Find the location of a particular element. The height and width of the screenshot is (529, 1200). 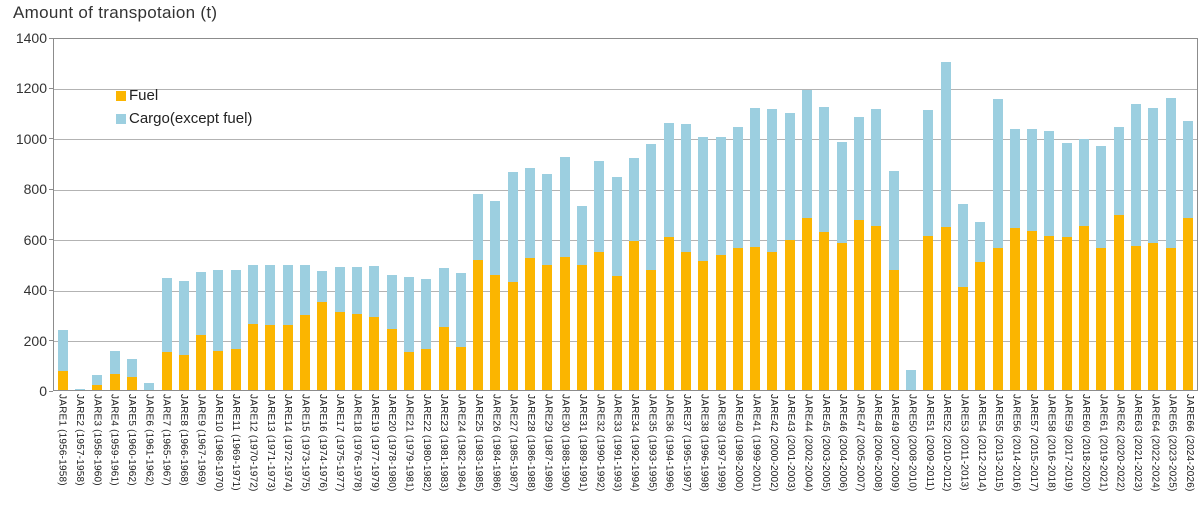

x-axis-tick-label: JARE35 (1993-1995) is located at coordinates (652, 443).